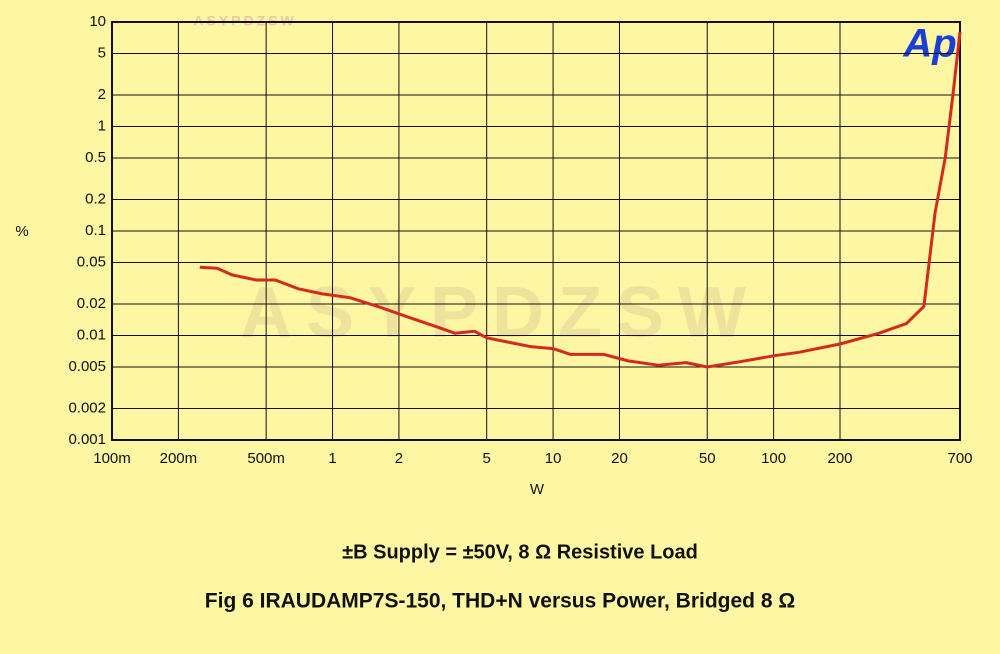 The width and height of the screenshot is (1000, 654). Describe the element at coordinates (266, 458) in the screenshot. I see `x-tick-label: 500m` at that location.